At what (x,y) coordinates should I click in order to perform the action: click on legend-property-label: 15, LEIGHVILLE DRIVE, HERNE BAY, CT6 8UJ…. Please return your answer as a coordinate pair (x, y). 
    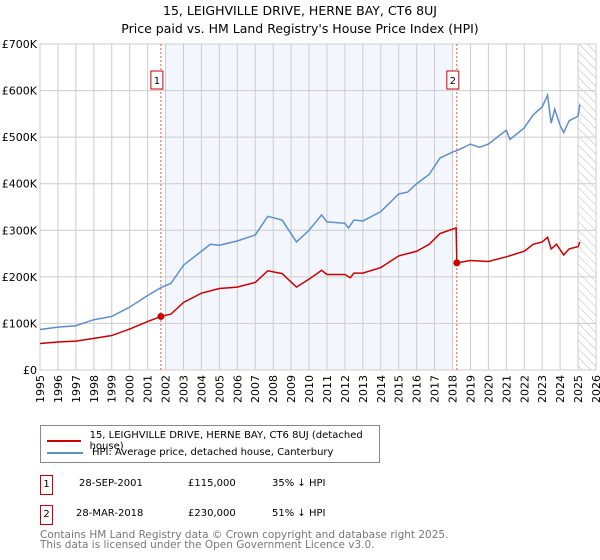
    Looking at the image, I should click on (226, 441).